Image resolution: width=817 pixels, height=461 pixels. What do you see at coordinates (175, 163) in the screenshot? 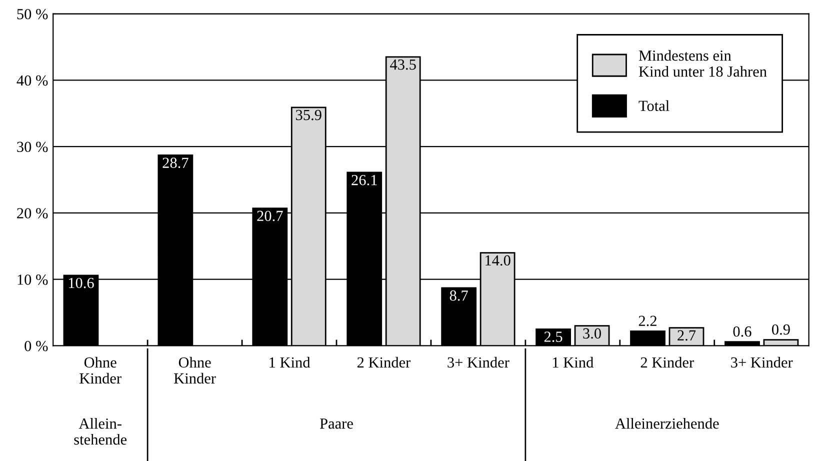
I see `data-label: 28.7` at bounding box center [175, 163].